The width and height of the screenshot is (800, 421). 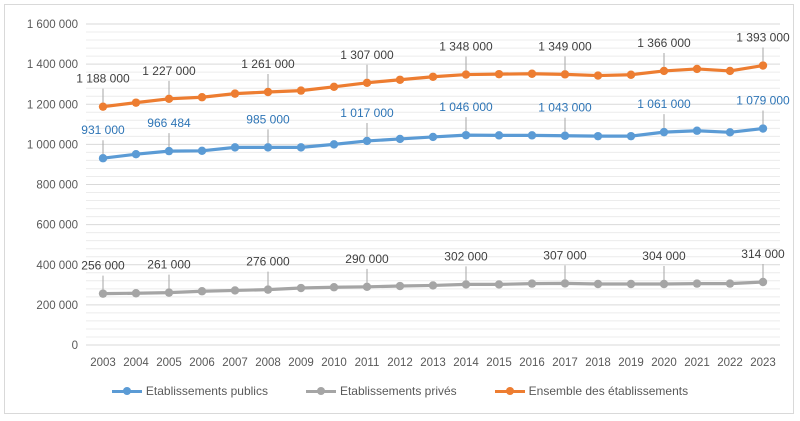 I want to click on y-tick-label: 200 000, so click(x=57, y=306).